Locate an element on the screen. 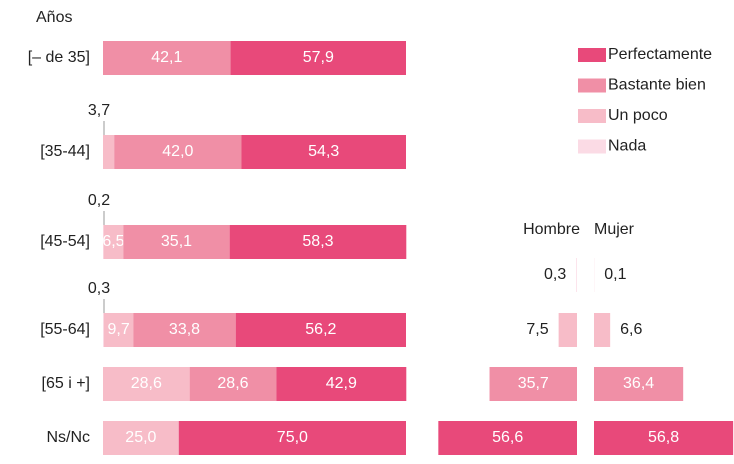 The image size is (734, 464). value-label: 9,7 is located at coordinates (118, 329).